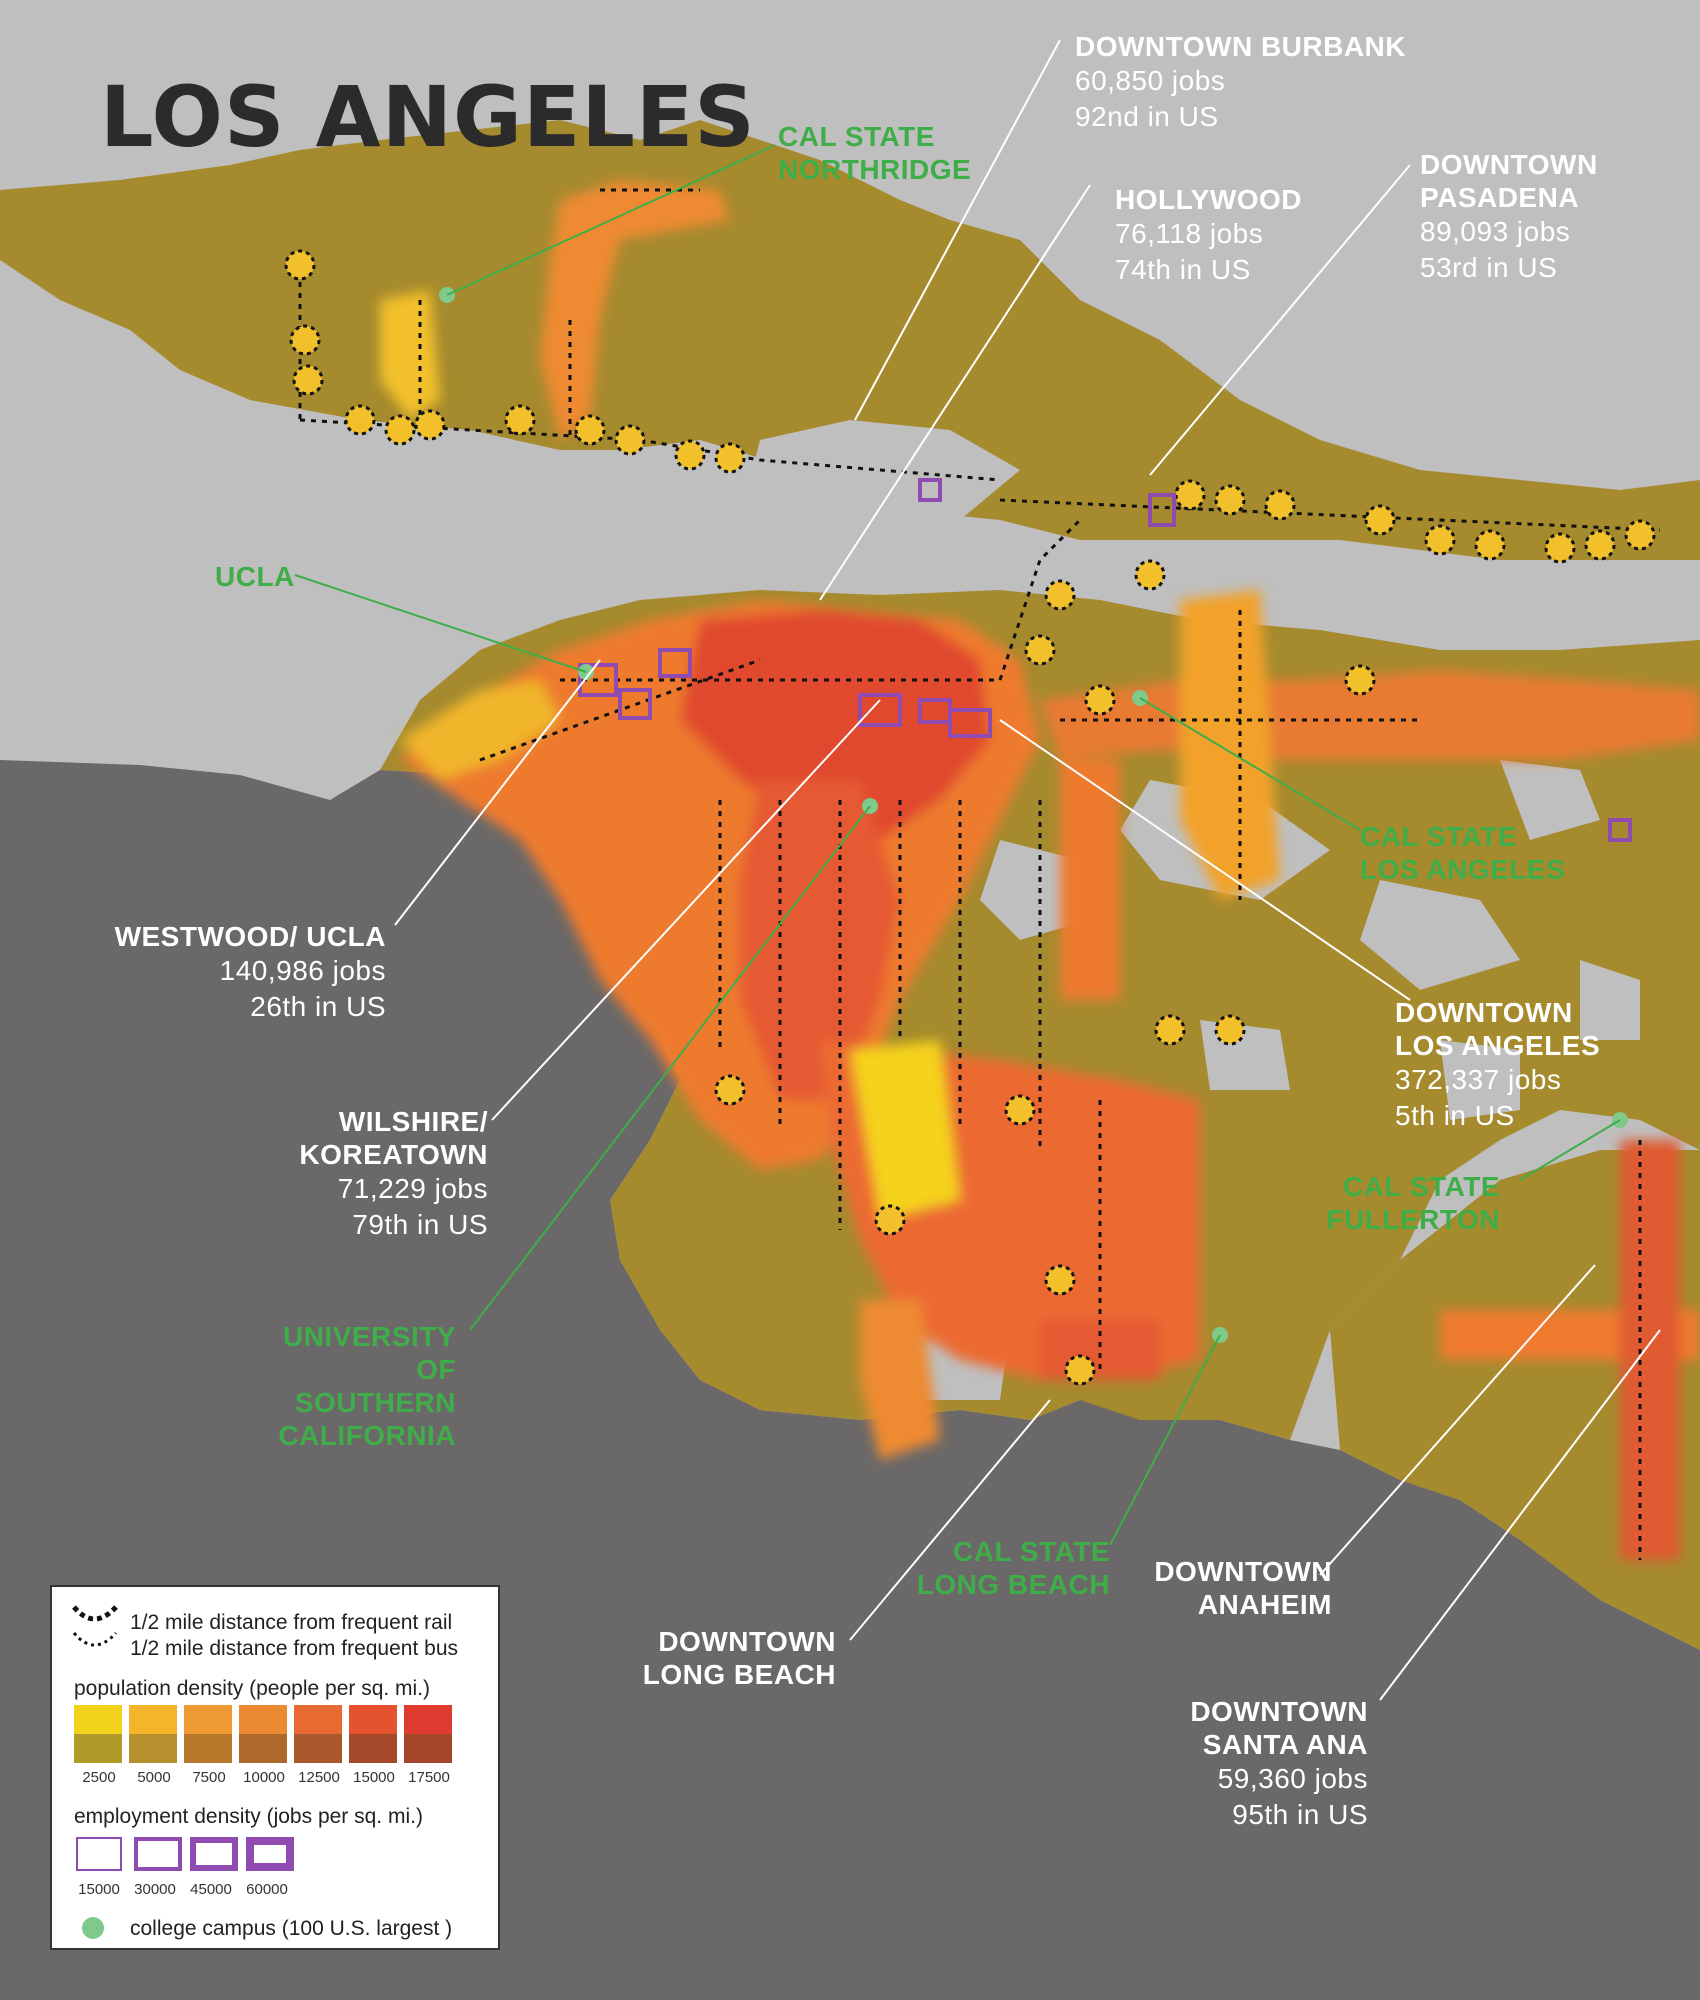  Describe the element at coordinates (255, 576) in the screenshot. I see `ucla-line-1: UCLA` at that location.